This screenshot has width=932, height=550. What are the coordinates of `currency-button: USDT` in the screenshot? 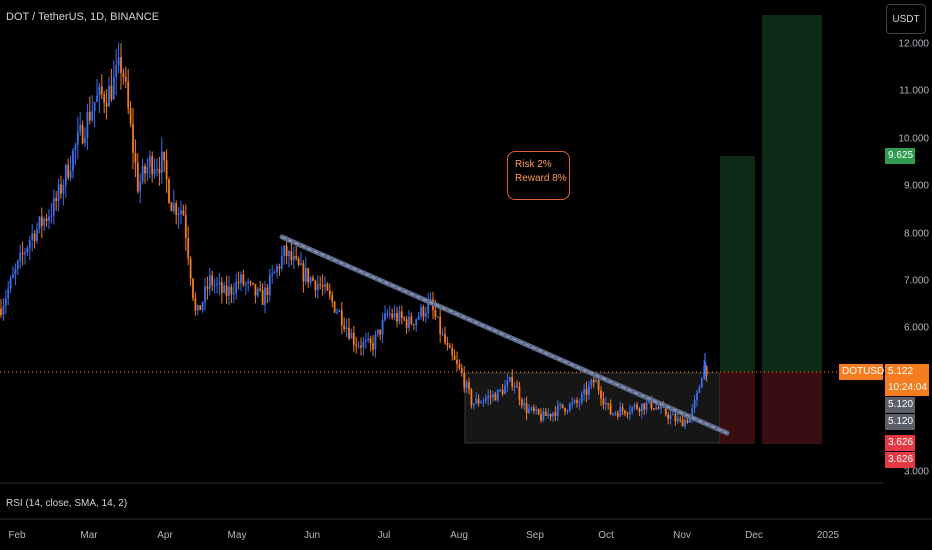 It's located at (906, 19).